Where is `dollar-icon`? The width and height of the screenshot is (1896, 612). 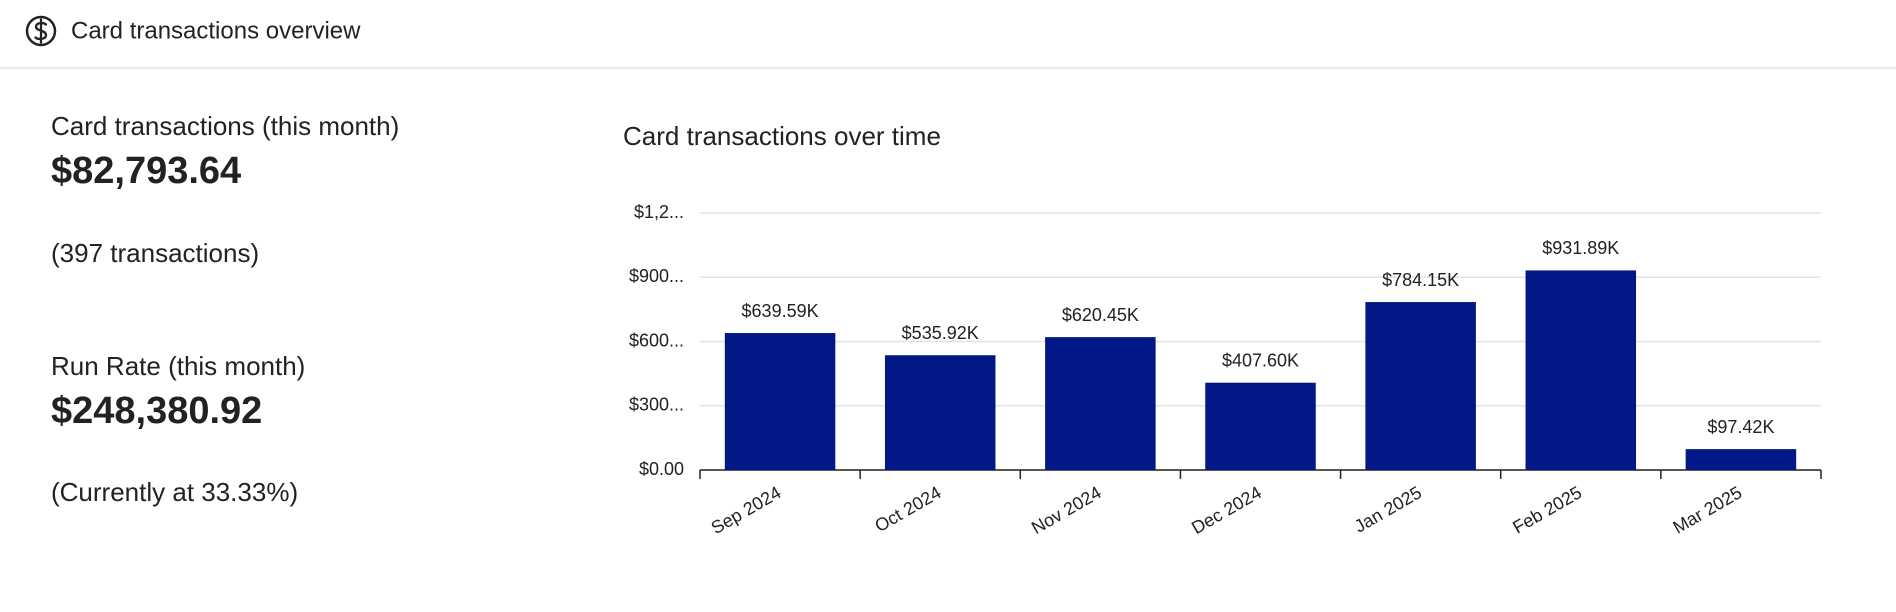 dollar-icon is located at coordinates (41, 31).